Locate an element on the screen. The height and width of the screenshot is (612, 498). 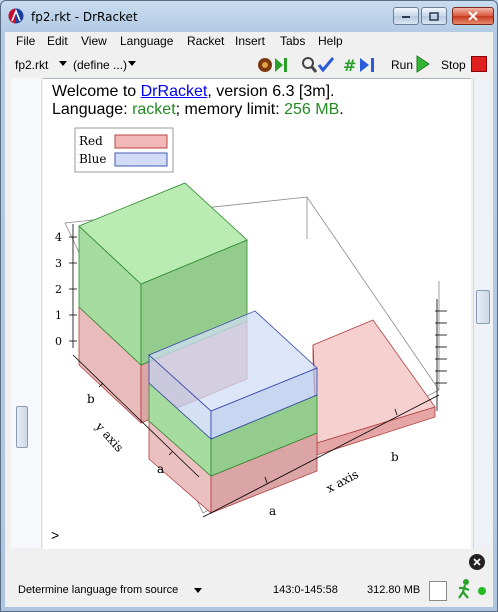
bar-stack-xa-ya is located at coordinates (233, 412).